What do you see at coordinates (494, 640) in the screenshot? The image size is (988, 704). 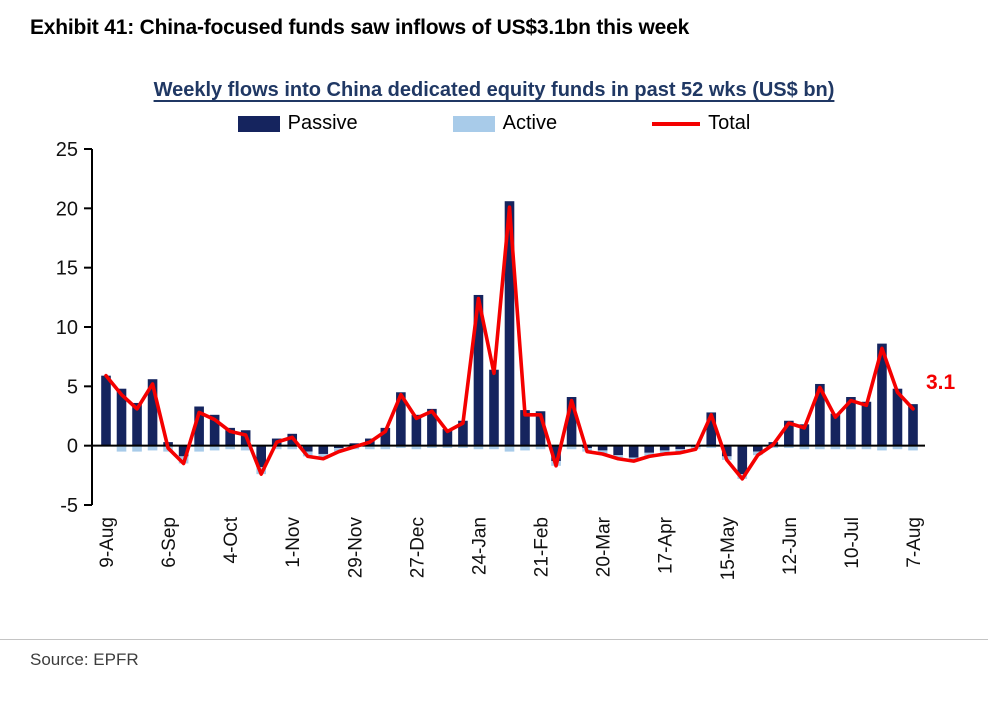 I see `footer-divider` at bounding box center [494, 640].